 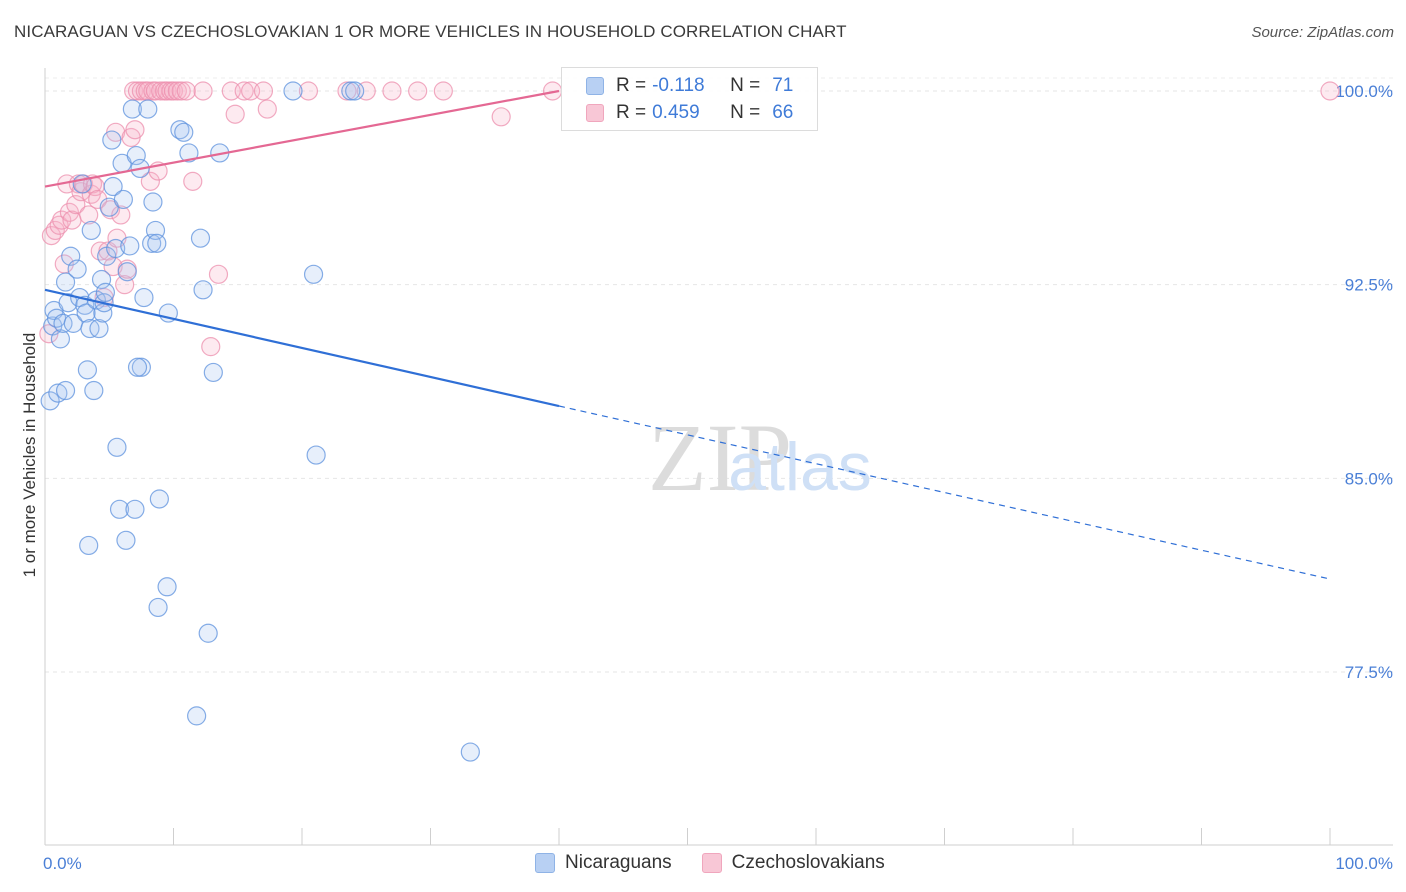 What do you see at coordinates (800, 467) in the screenshot?
I see `watermark-atlas: atlas` at bounding box center [800, 467].